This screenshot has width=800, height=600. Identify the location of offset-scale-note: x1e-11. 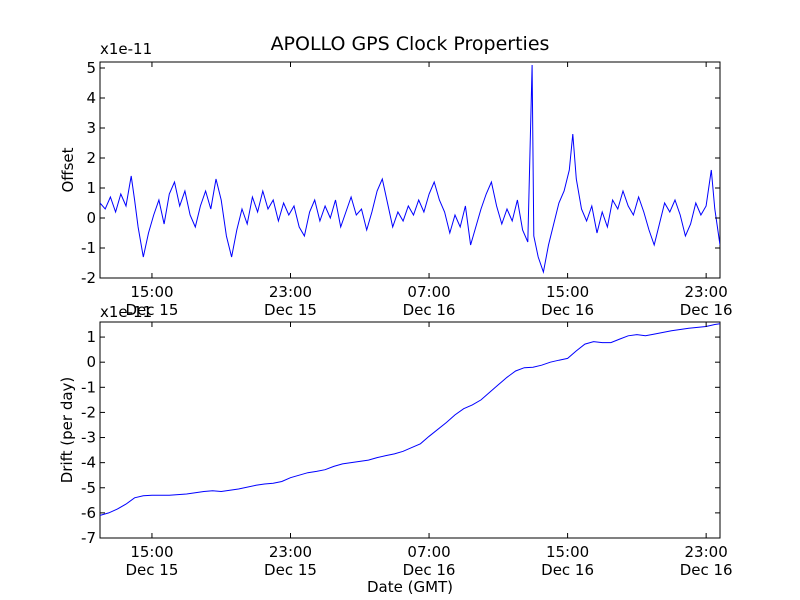
(126, 49).